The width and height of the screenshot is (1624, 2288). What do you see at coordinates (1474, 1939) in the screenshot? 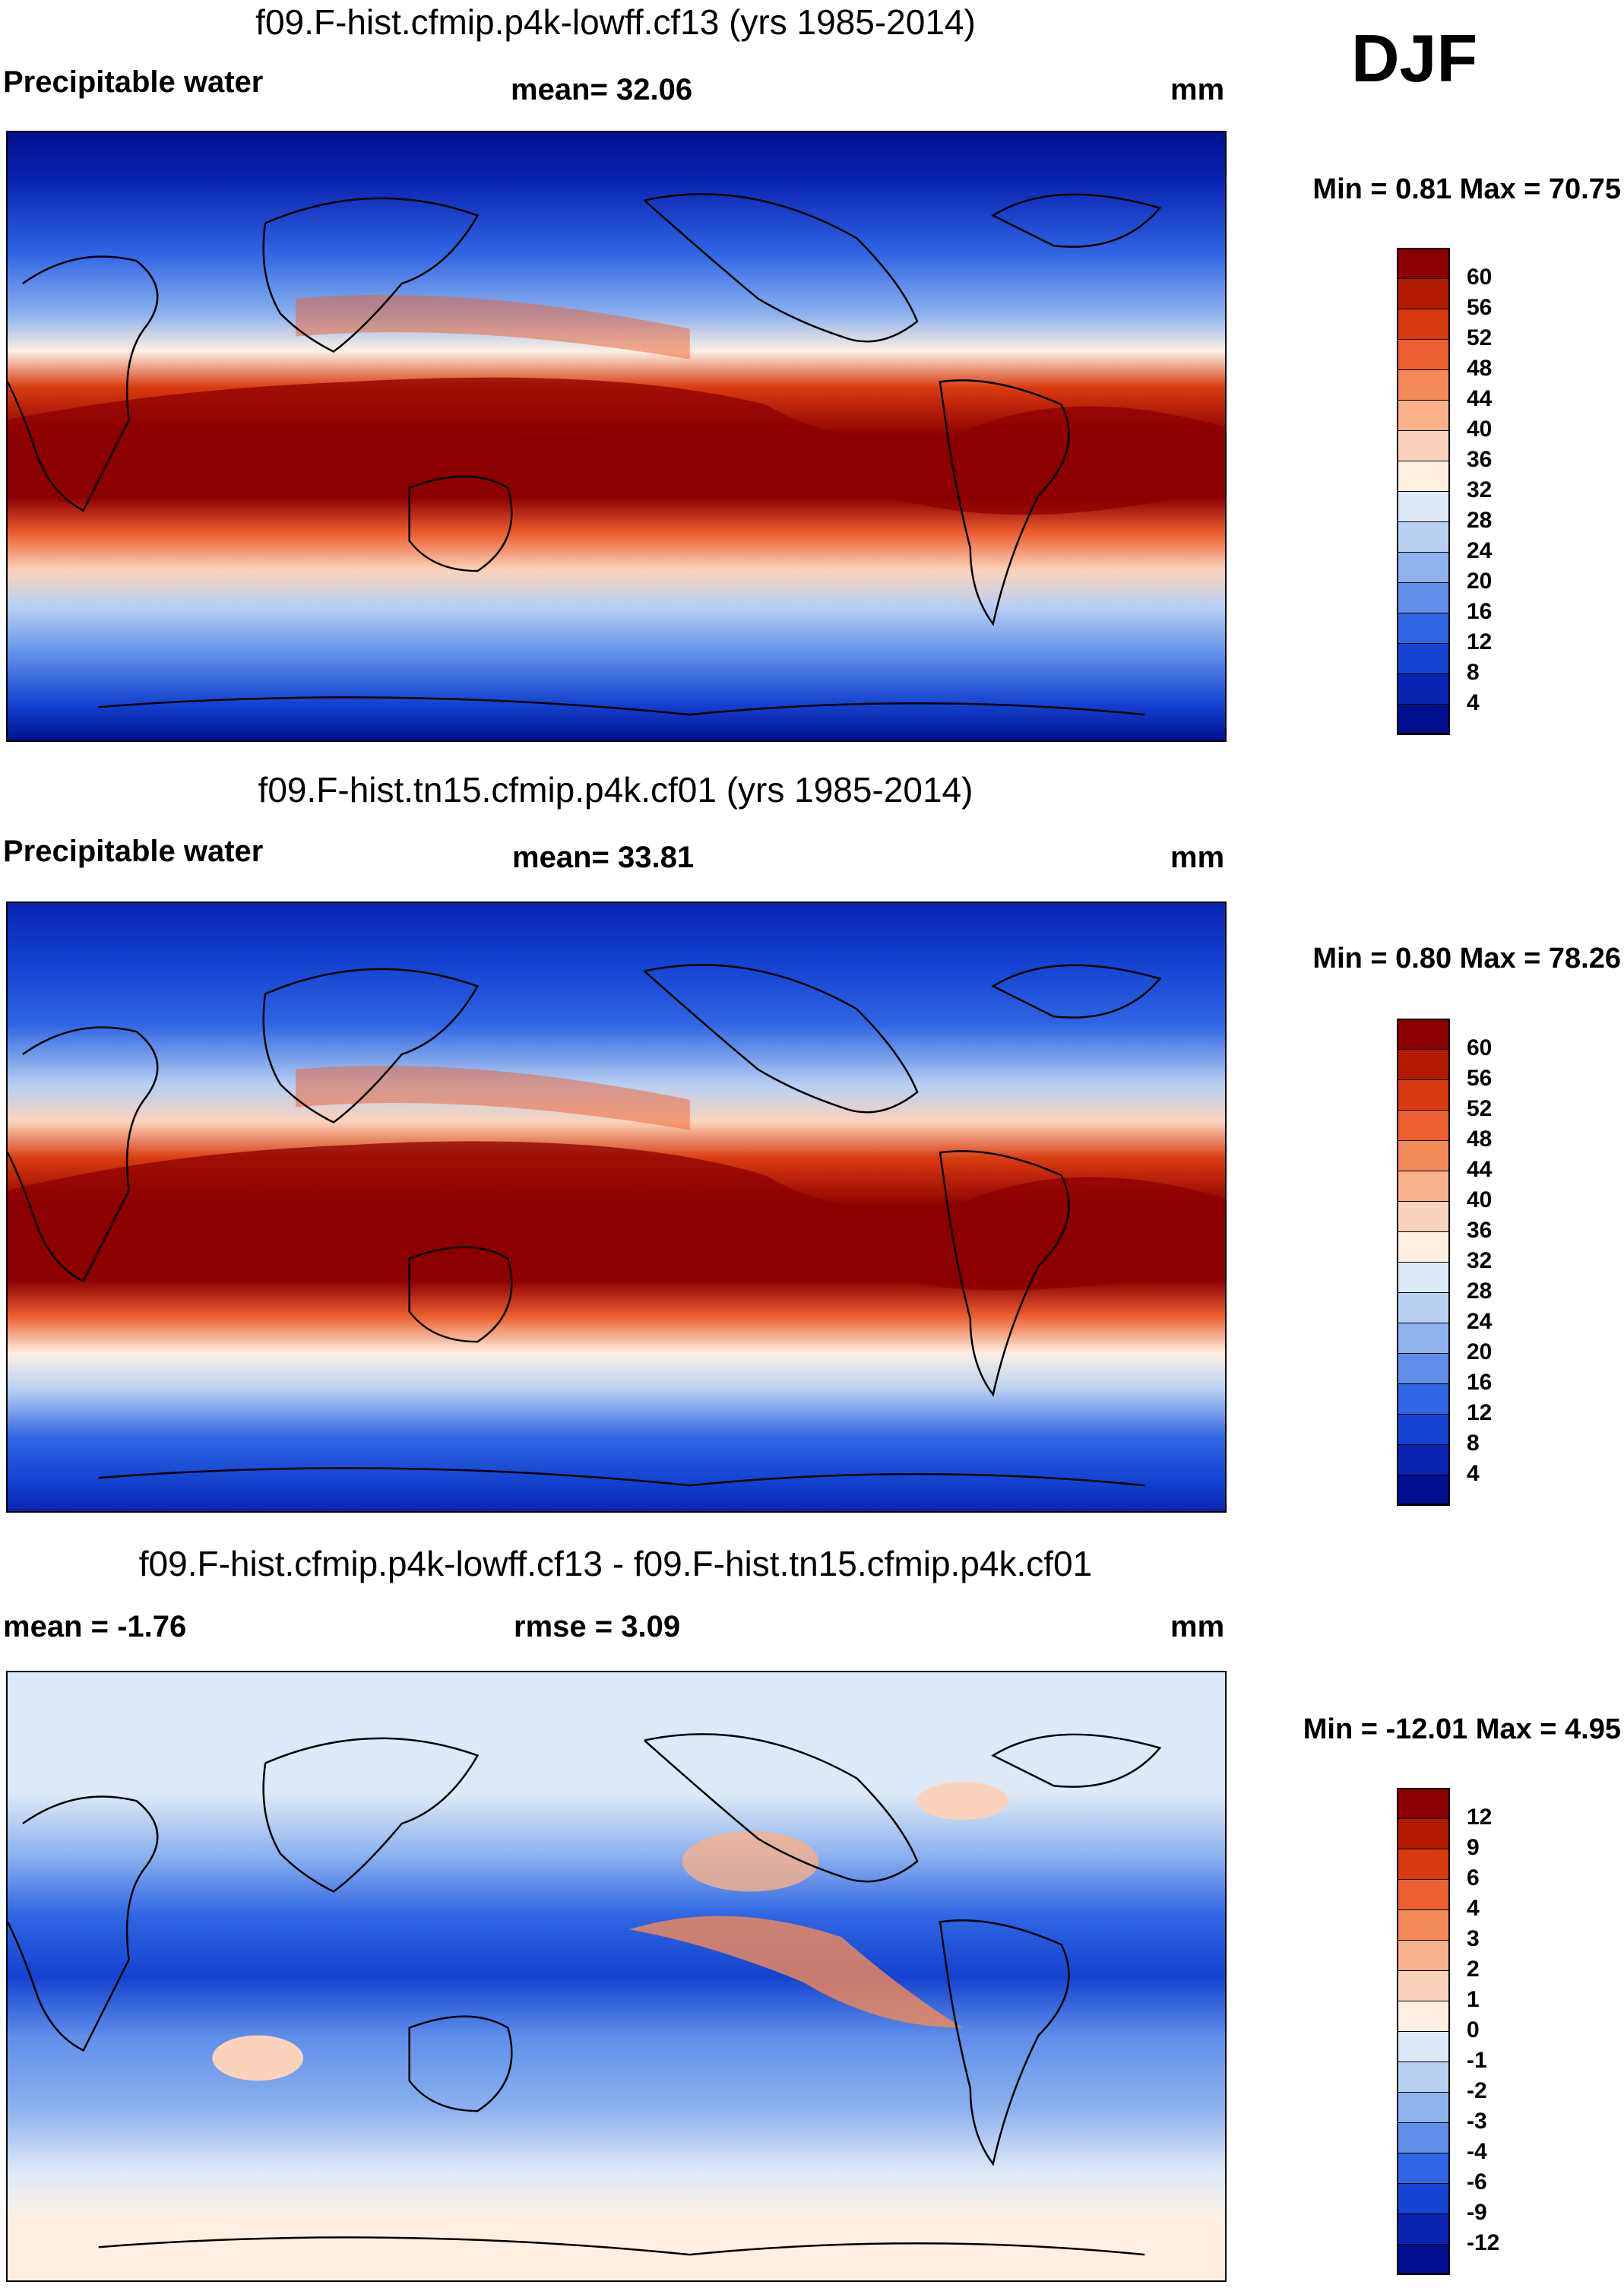
I see `colorbar-tick-label: 3` at bounding box center [1474, 1939].